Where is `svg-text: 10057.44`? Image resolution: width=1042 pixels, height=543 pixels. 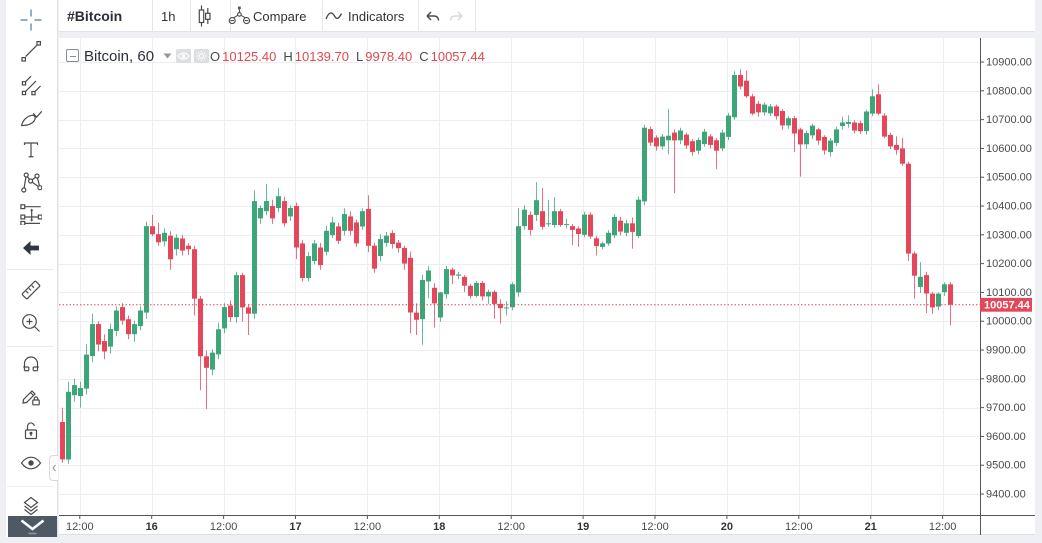 svg-text: 10057.44 is located at coordinates (1007, 306).